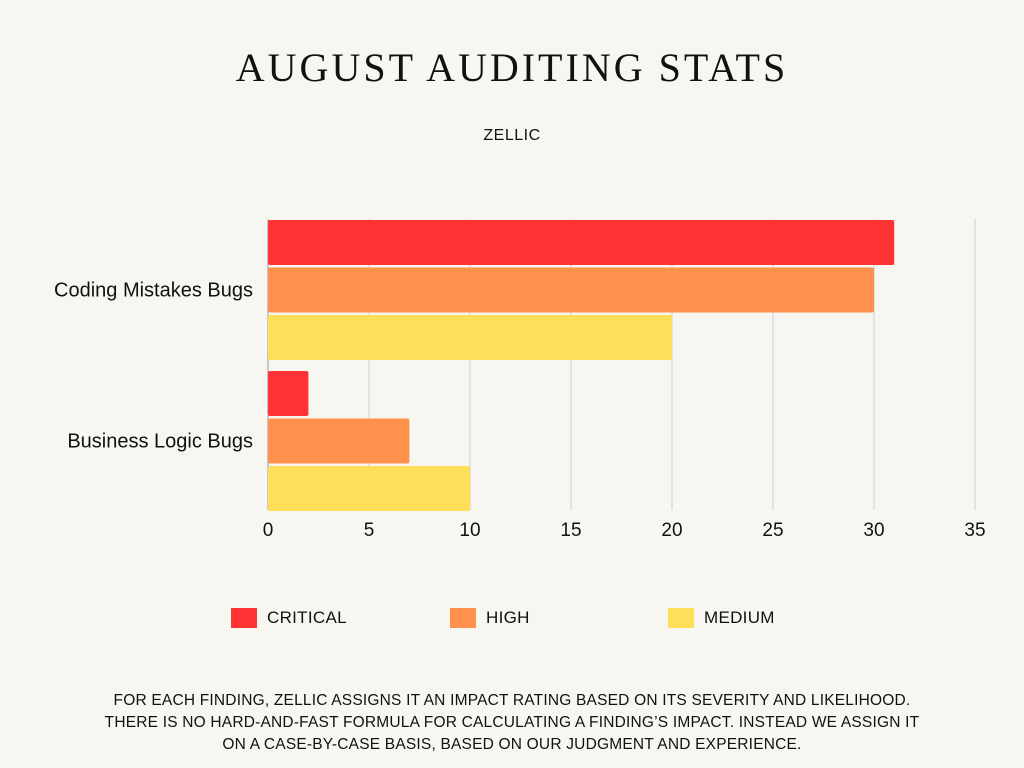  Describe the element at coordinates (681, 618) in the screenshot. I see `legend-swatch-medium` at that location.